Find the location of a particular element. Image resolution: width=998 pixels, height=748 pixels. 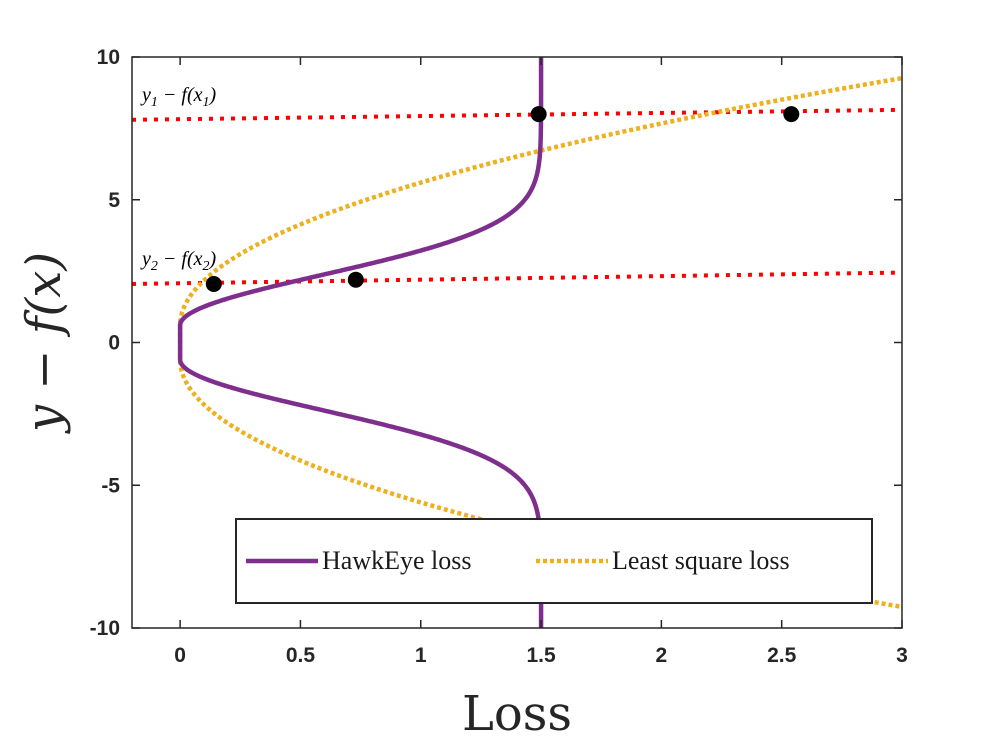

y-tick-label: -5 is located at coordinates (110, 485).